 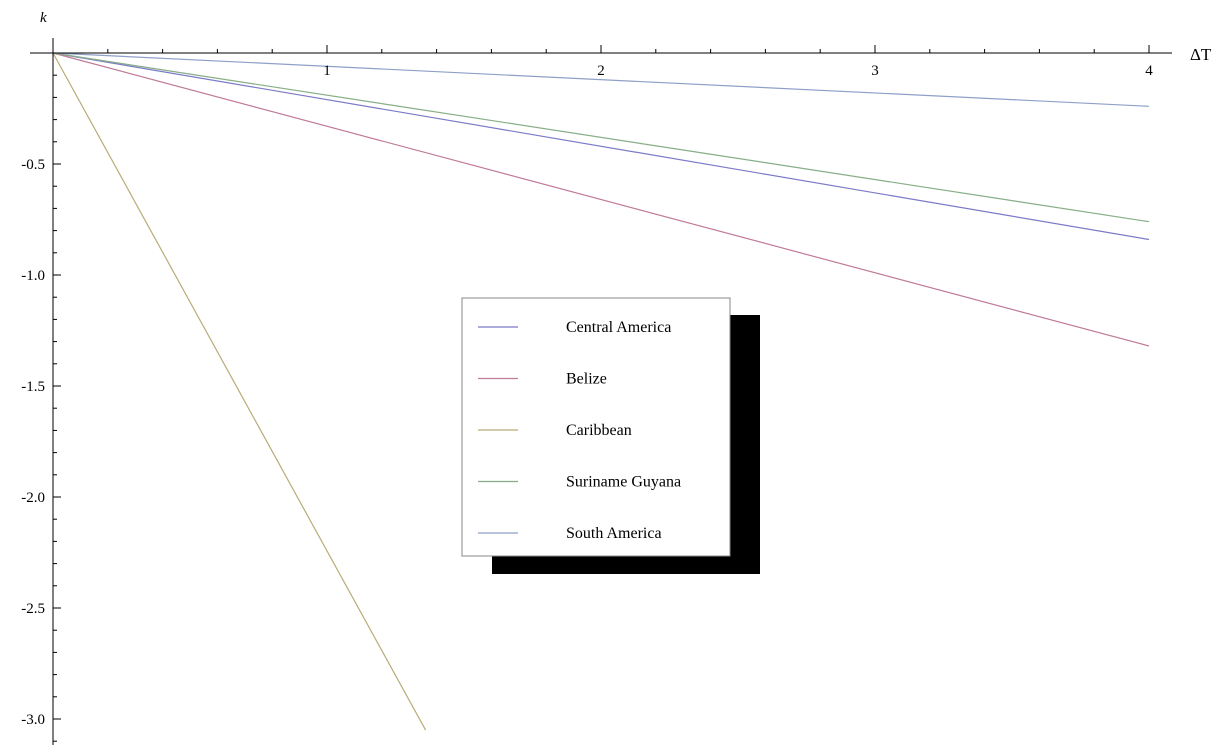 What do you see at coordinates (1149, 71) in the screenshot?
I see `x-tick-label: 4` at bounding box center [1149, 71].